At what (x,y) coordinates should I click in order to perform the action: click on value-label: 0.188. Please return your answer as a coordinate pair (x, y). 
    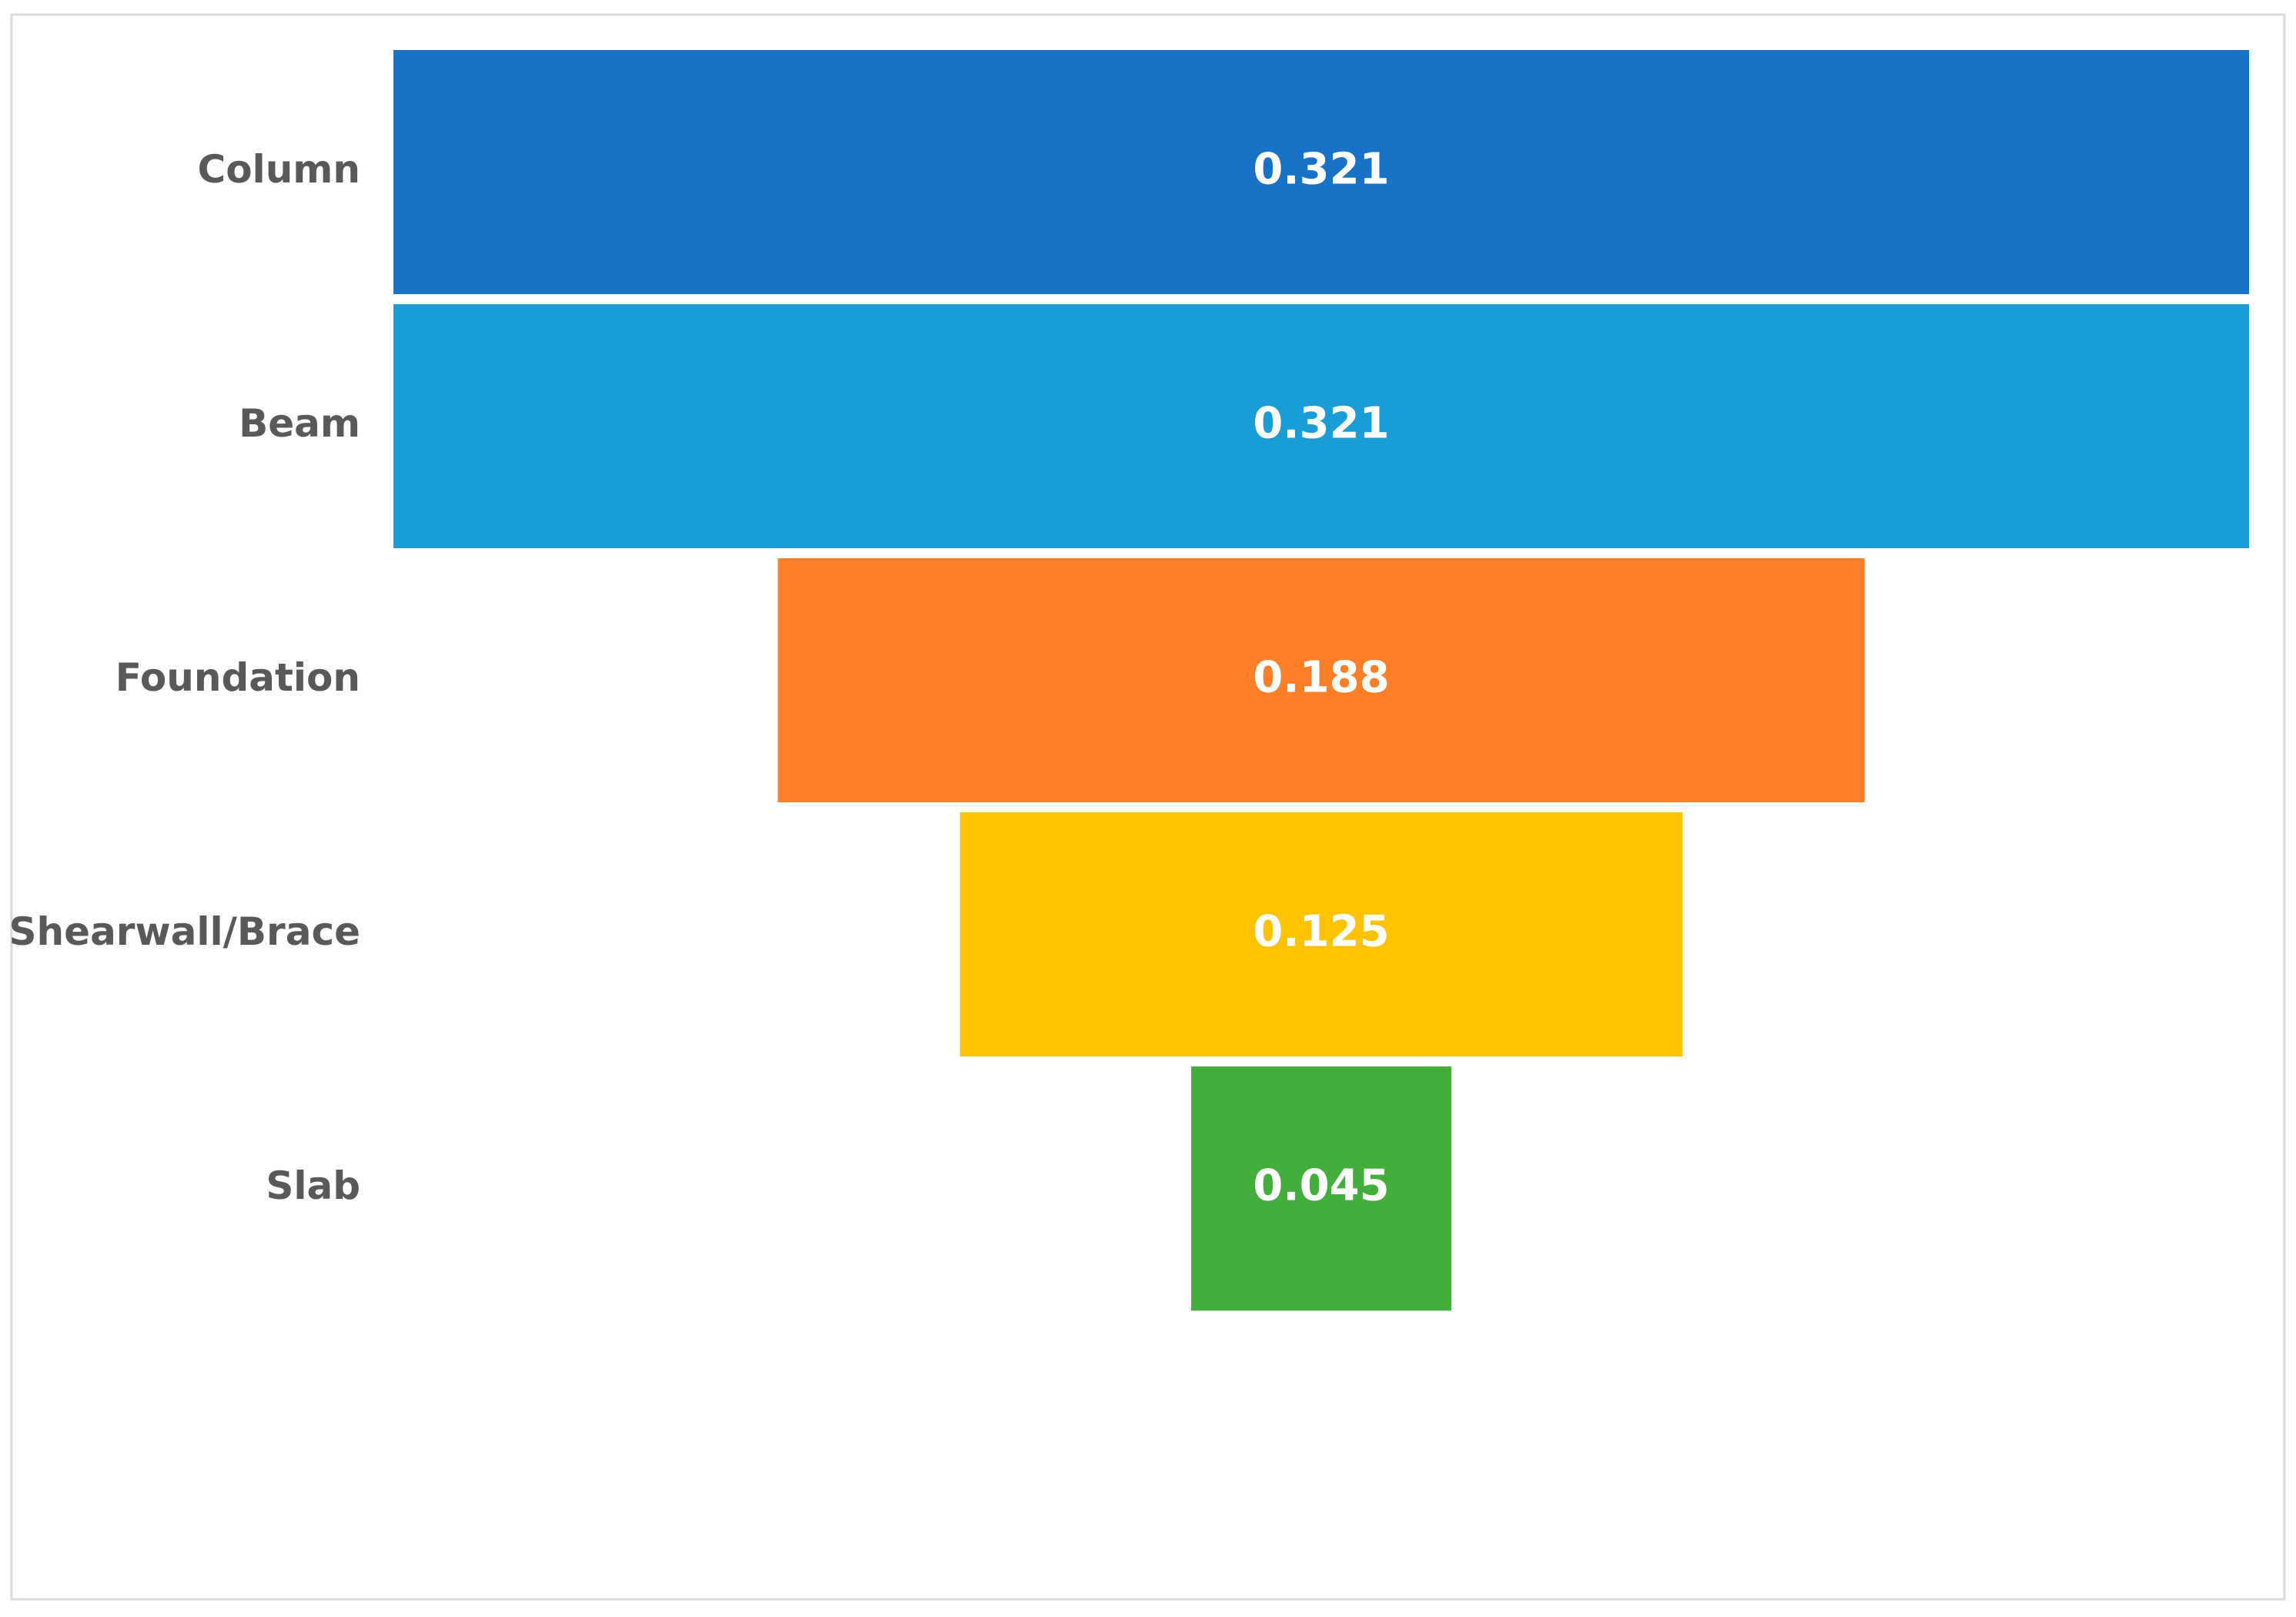
    Looking at the image, I should click on (1321, 678).